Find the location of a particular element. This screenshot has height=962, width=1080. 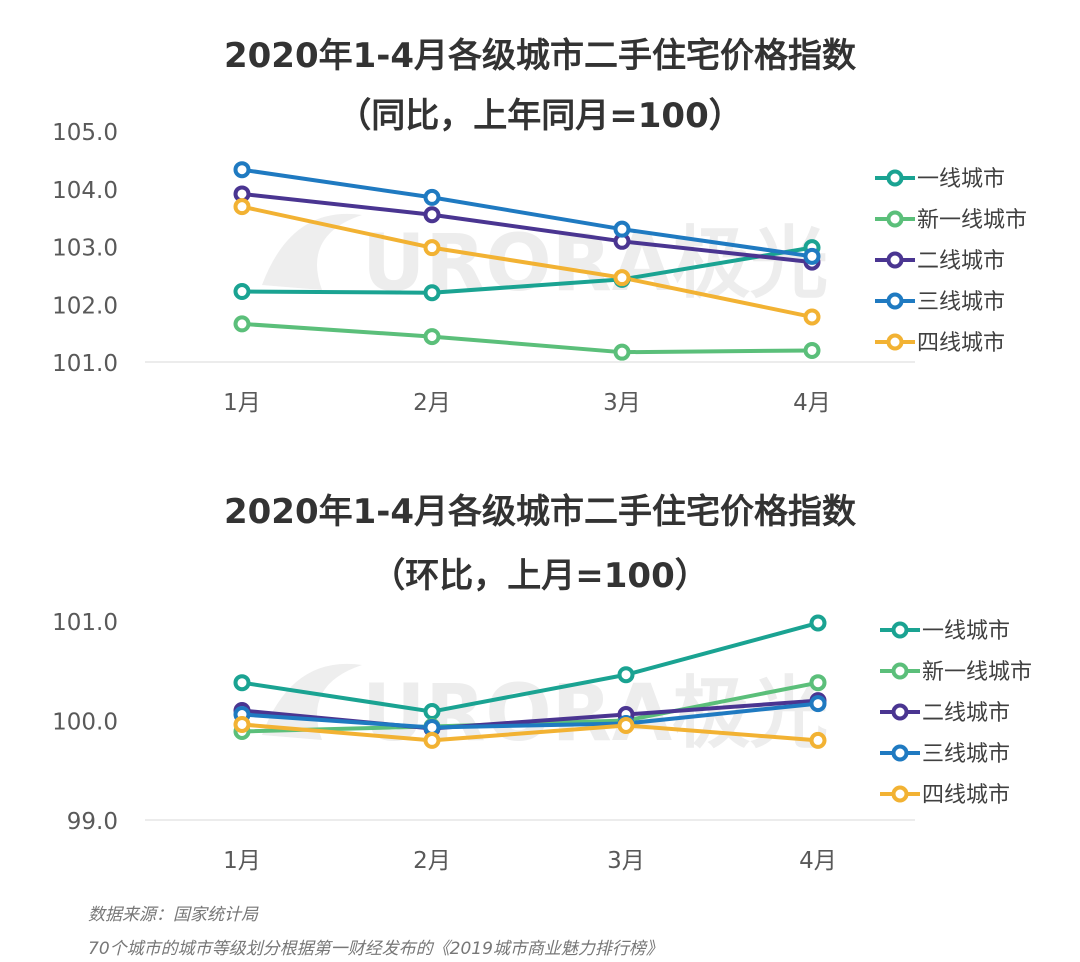

chart1-title-line2: （同比，上年同月=100） is located at coordinates (540, 116).